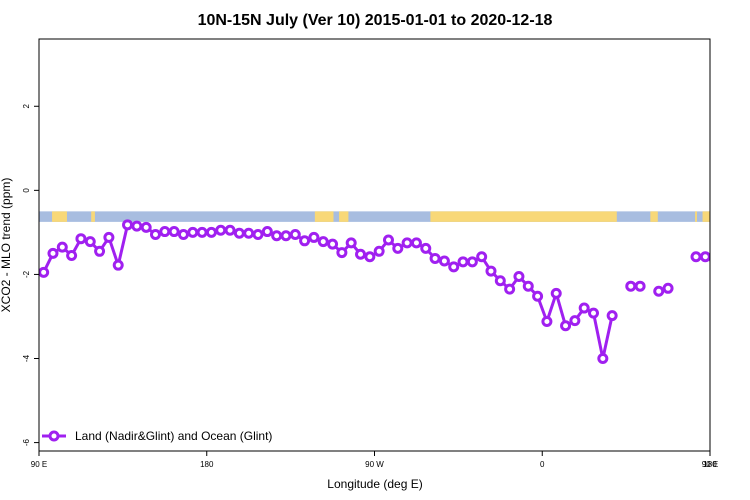 Image resolution: width=750 pixels, height=500 pixels. What do you see at coordinates (54, 436) in the screenshot?
I see `legend-marker` at bounding box center [54, 436].